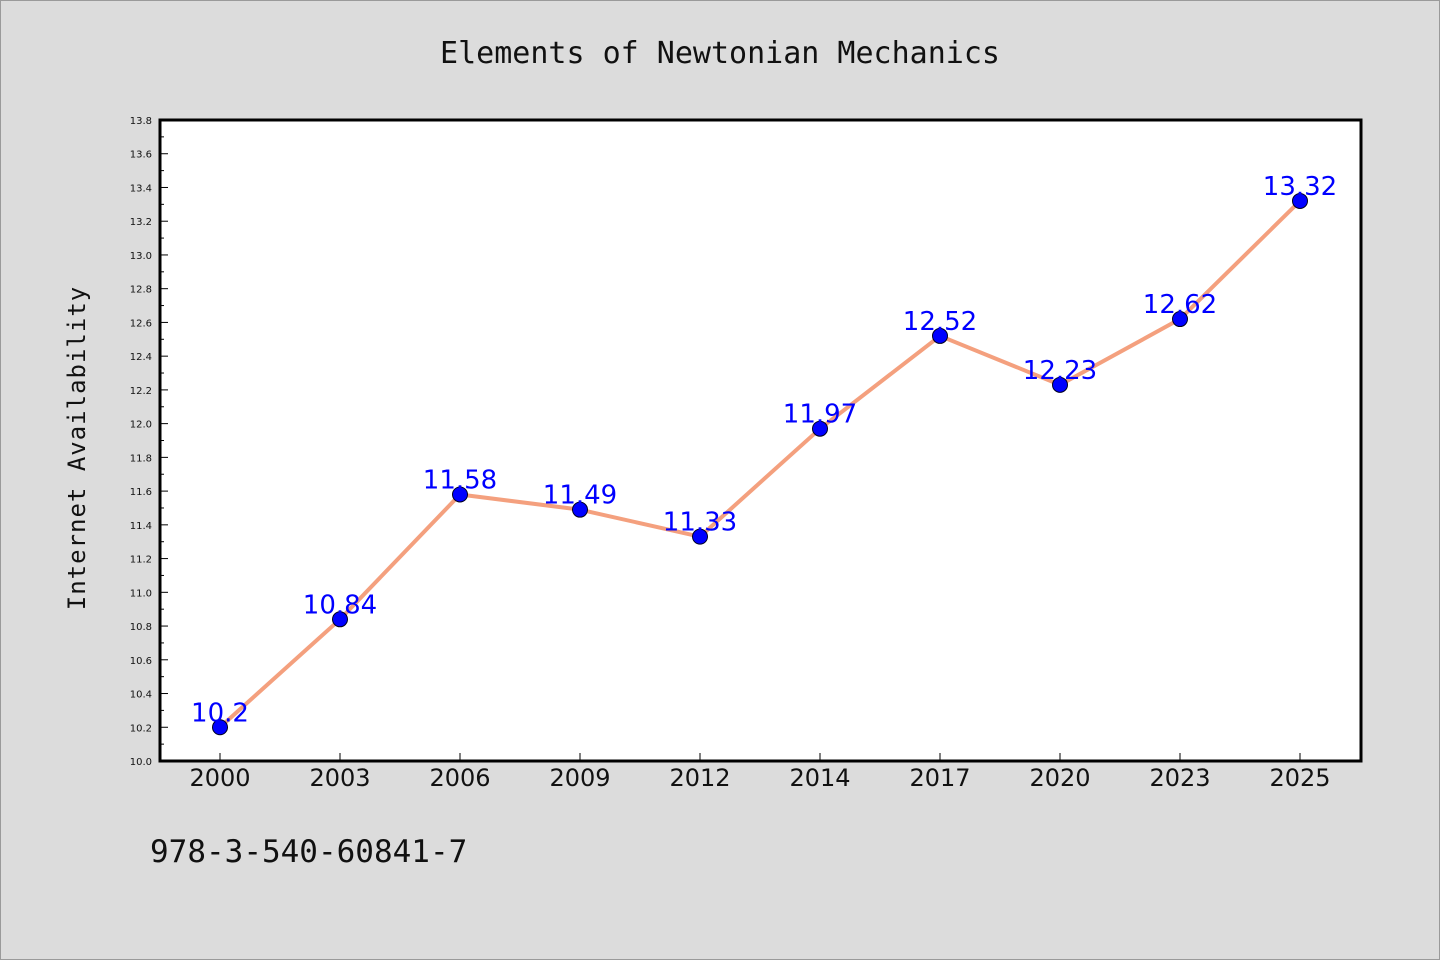 This screenshot has height=960, width=1440. Describe the element at coordinates (699, 778) in the screenshot. I see `x-tick-label: 2012` at that location.